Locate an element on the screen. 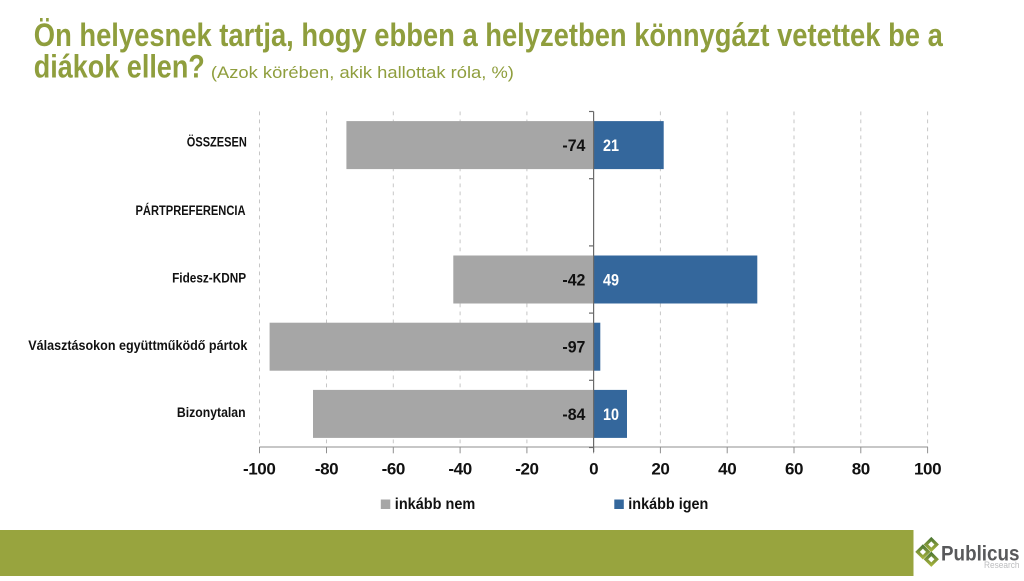  svg-text: -20 is located at coordinates (526, 469).